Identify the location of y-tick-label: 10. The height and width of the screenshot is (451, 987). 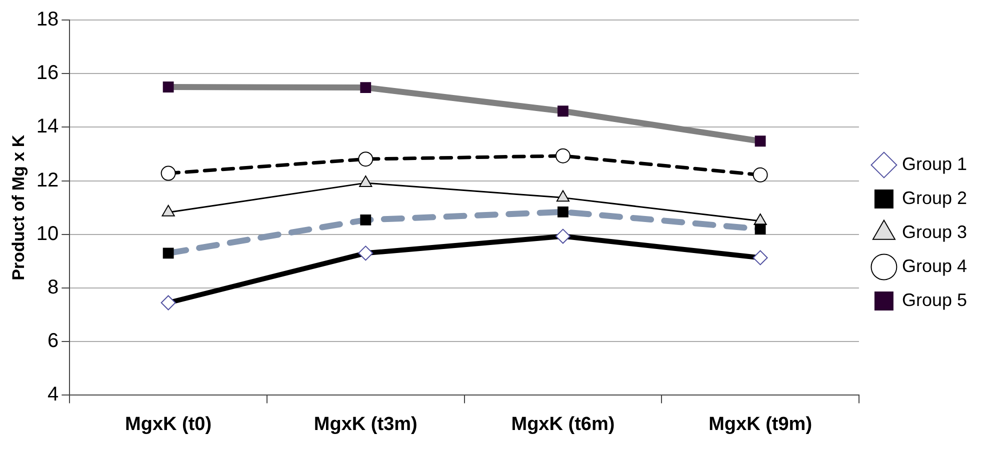
(47, 233).